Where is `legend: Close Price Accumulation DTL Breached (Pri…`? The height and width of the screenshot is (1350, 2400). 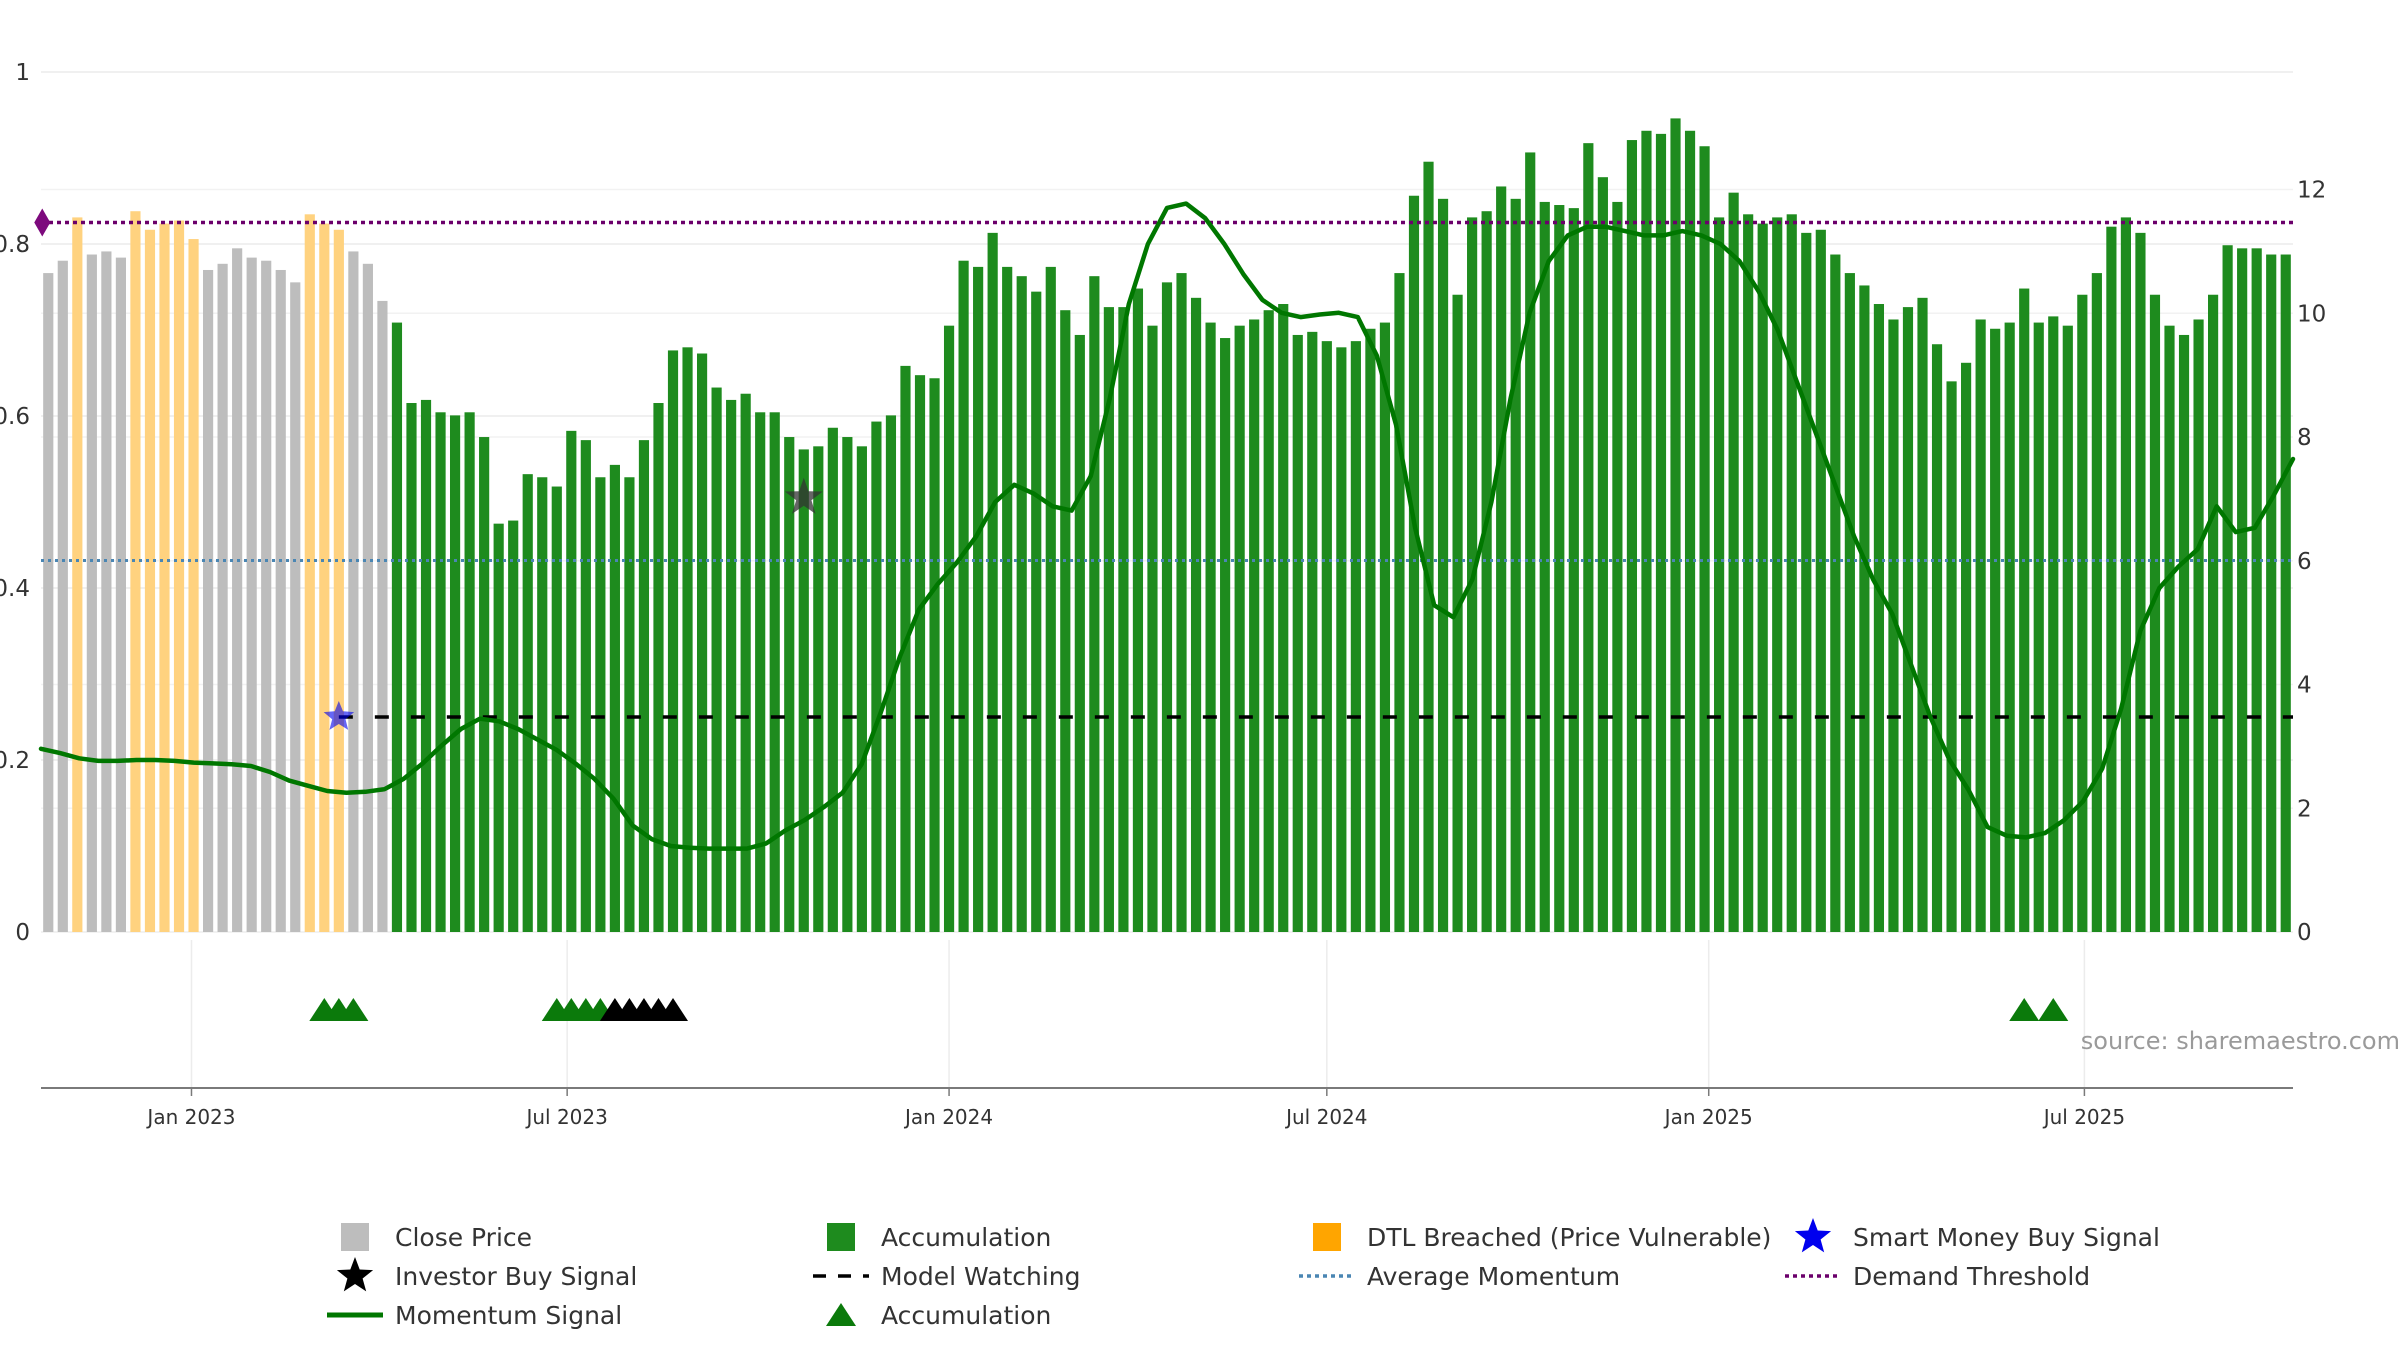 legend: Close Price Accumulation DTL Breached (Pri… is located at coordinates (1243, 1274).